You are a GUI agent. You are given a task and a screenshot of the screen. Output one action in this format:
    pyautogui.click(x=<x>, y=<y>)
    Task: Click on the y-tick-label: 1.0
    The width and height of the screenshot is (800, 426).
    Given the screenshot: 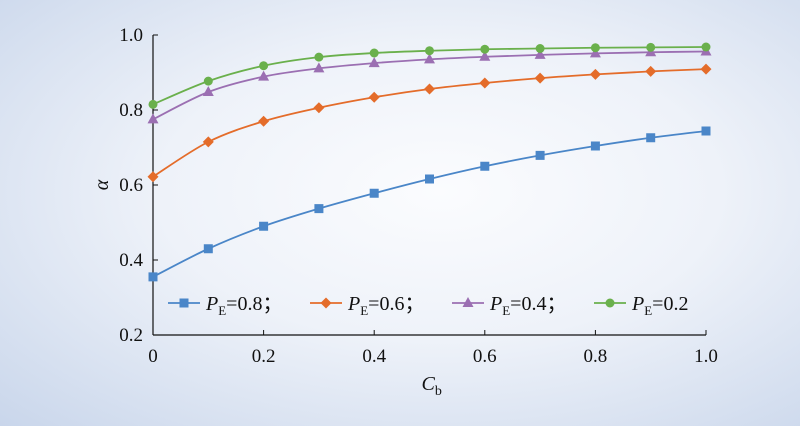 What is the action you would take?
    pyautogui.click(x=131, y=35)
    